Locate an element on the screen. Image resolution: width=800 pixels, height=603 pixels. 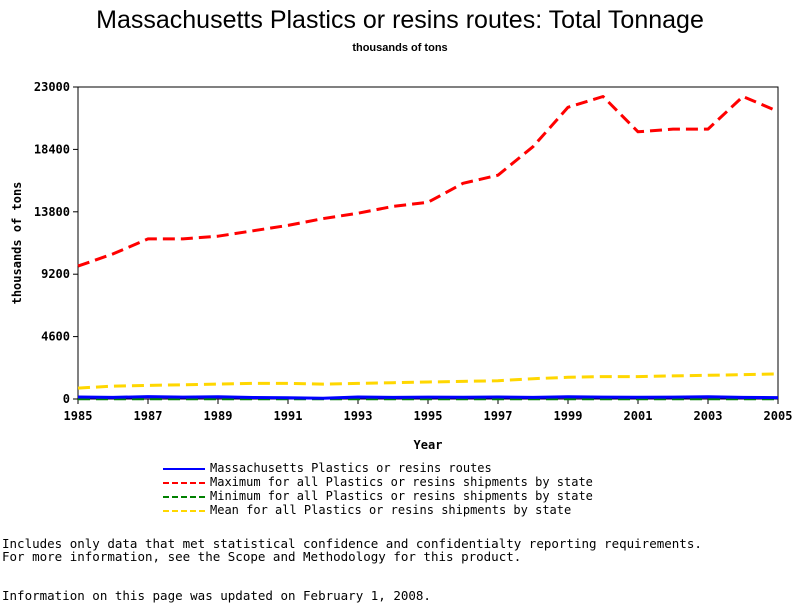
x-tick-label: 1985 is located at coordinates (78, 416).